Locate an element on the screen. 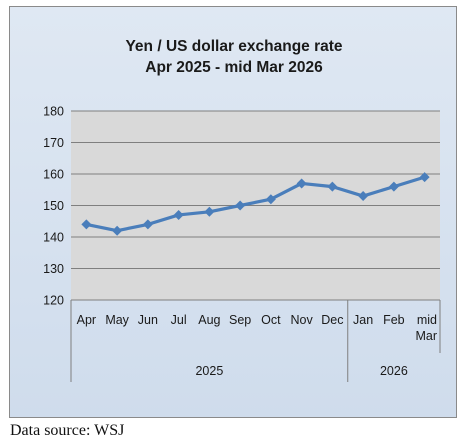  x-tick-label: Jun is located at coordinates (148, 320).